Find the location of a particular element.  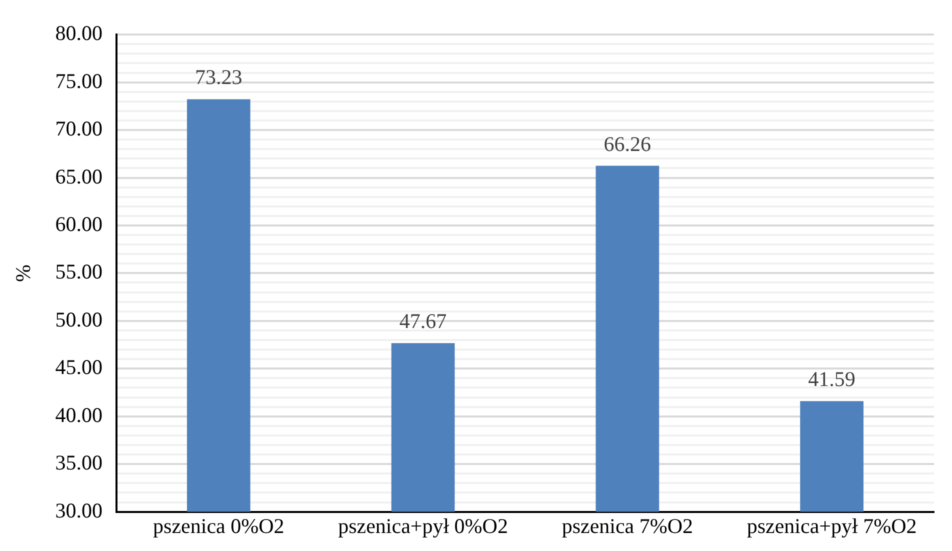

y-tick-label: 75.00 is located at coordinates (78, 80).